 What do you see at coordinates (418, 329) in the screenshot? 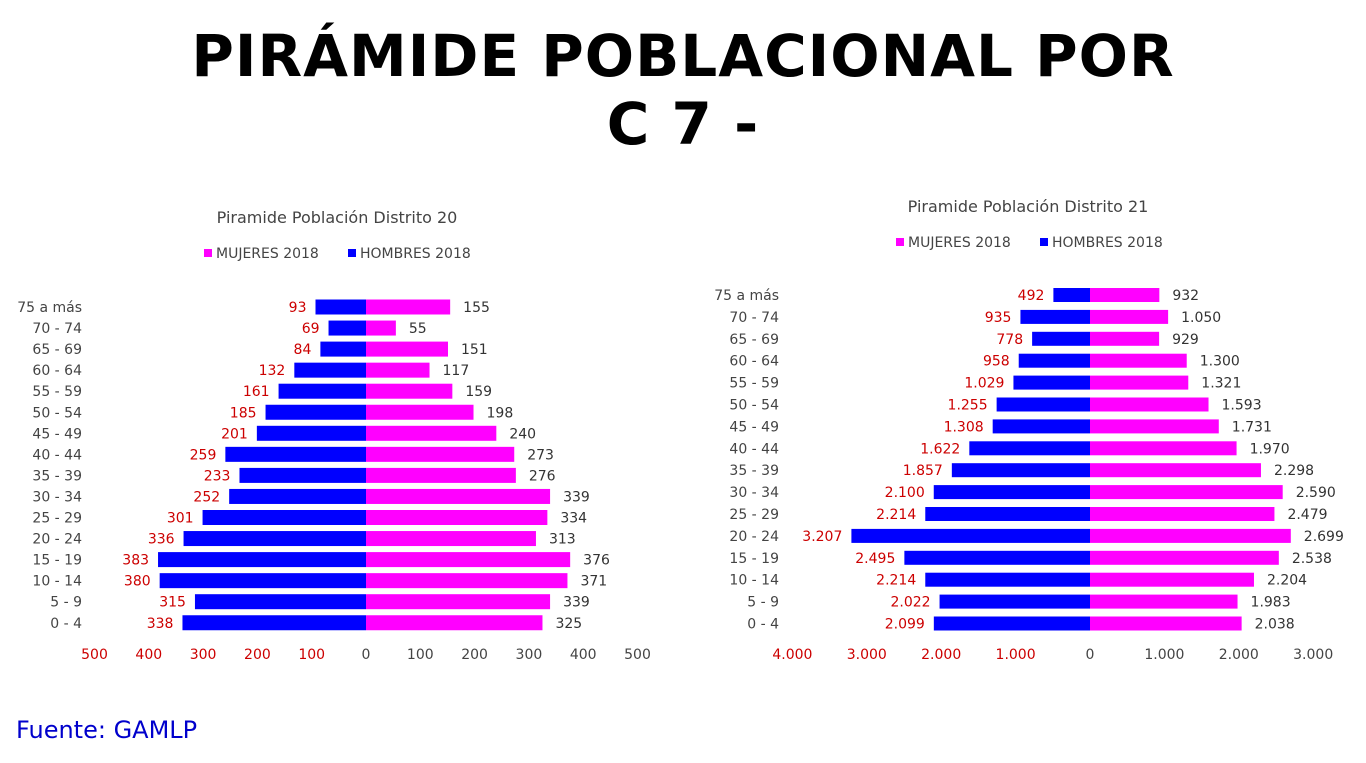
I see `data-label-mujeres: 55` at bounding box center [418, 329].